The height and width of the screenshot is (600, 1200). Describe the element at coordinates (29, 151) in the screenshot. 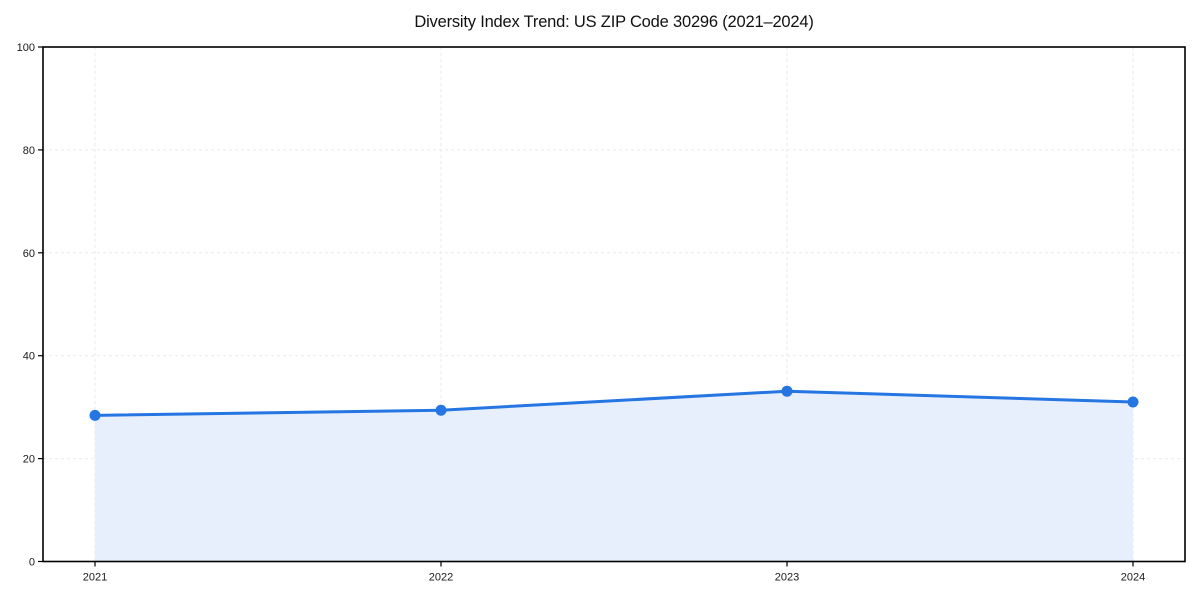

I see `y-tick-label-80: 80` at that location.